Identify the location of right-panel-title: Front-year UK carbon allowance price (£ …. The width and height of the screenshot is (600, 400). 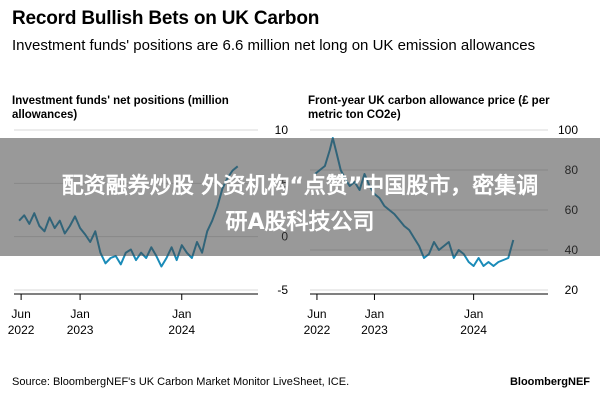
(429, 108).